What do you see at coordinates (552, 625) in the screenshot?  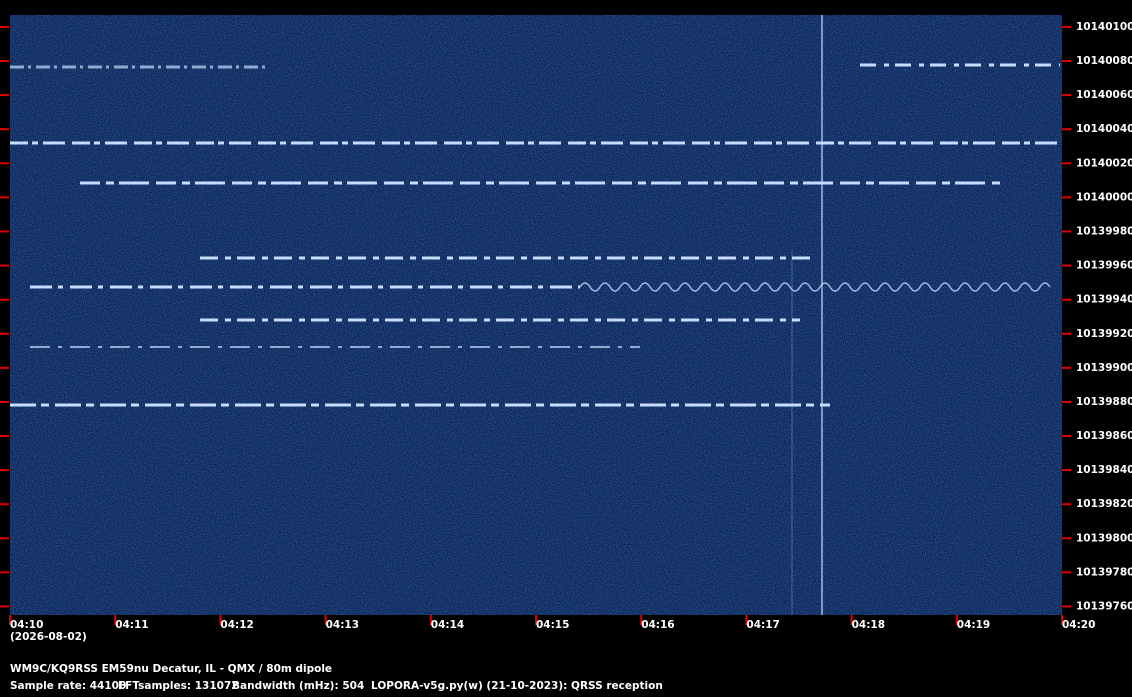 I see `x-tick-label: 04:15` at bounding box center [552, 625].